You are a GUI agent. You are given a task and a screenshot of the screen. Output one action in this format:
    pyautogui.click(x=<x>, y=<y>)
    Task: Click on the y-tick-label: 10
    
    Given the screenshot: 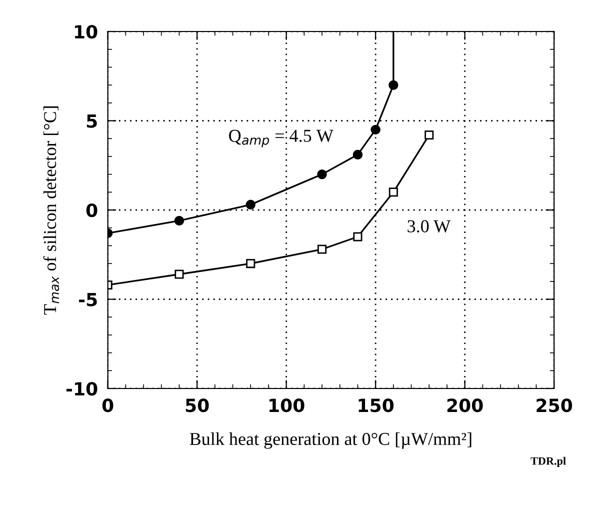 What is the action you would take?
    pyautogui.click(x=86, y=31)
    